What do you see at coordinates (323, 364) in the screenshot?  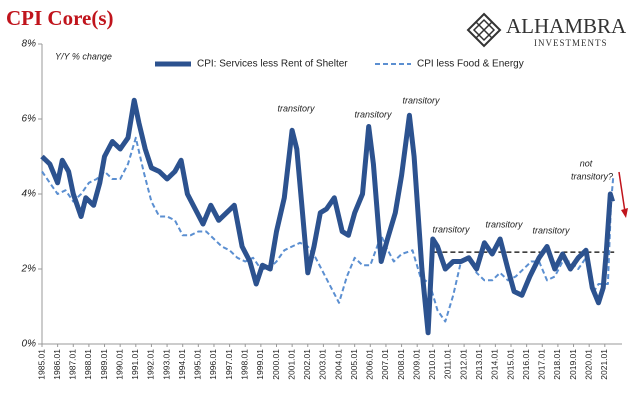 I see `x-tick-label: 2003.01` at bounding box center [323, 364].